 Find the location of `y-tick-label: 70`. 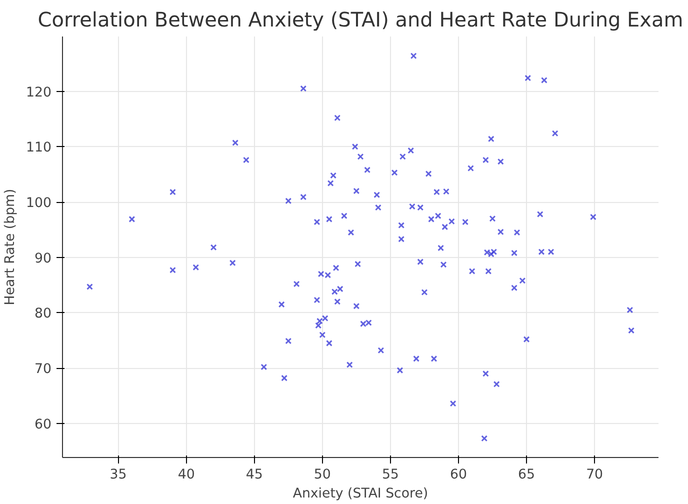

y-tick-label: 70 is located at coordinates (43, 370).